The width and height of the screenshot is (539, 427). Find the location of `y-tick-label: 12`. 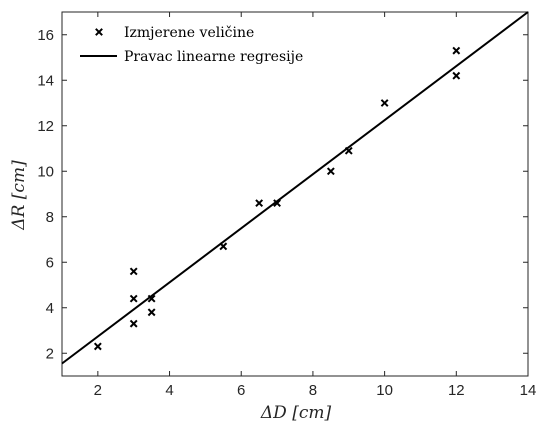

y-tick-label: 12 is located at coordinates (45, 126).